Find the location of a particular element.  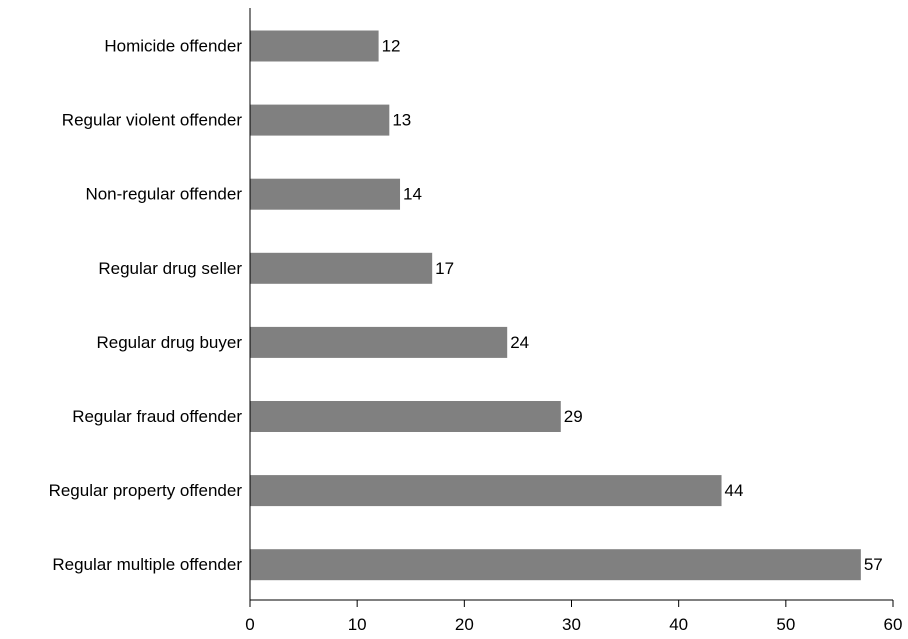

data-label: 24 is located at coordinates (519, 342).